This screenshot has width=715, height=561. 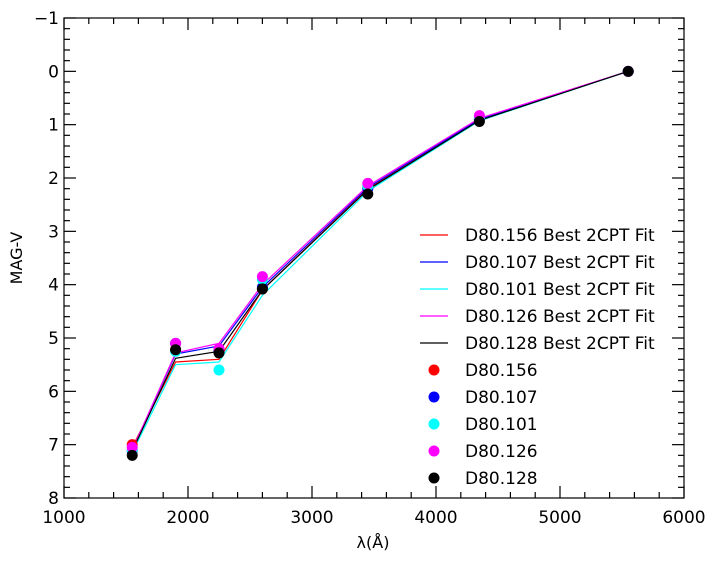 What do you see at coordinates (311, 518) in the screenshot?
I see `x-tick-label: 3000` at bounding box center [311, 518].